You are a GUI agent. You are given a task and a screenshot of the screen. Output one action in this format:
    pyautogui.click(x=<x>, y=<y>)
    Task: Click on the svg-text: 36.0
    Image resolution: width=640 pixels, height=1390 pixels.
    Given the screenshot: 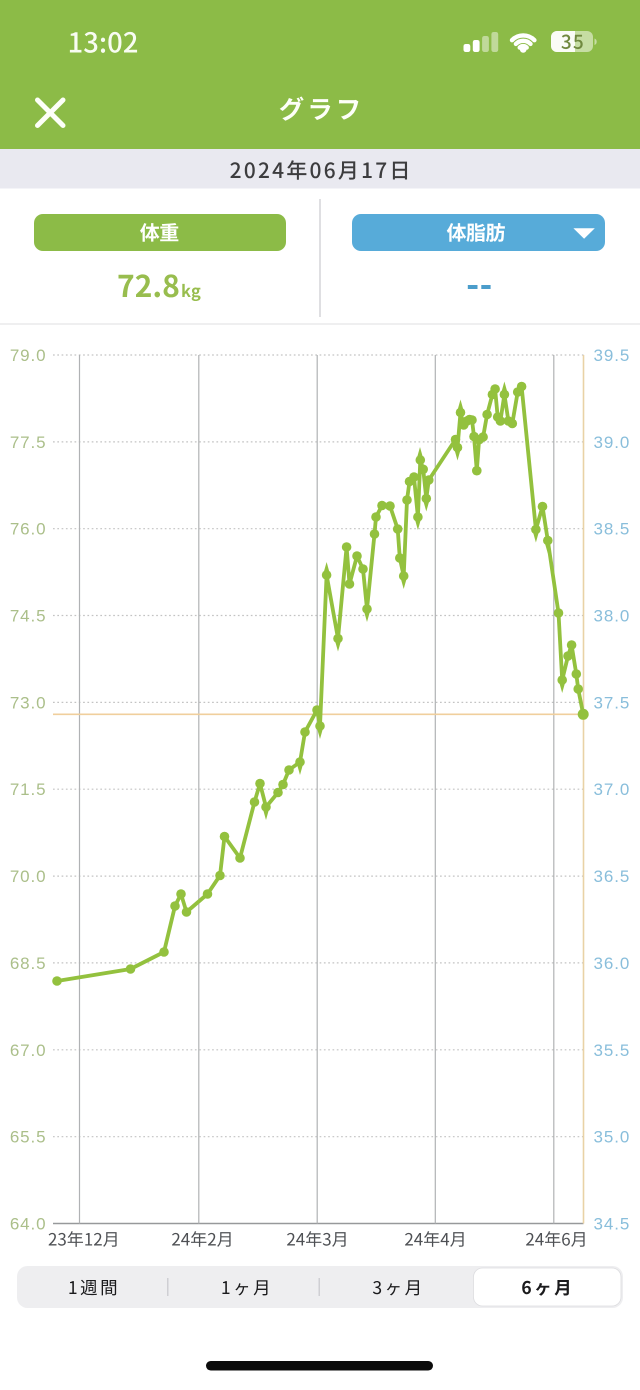 What is the action you would take?
    pyautogui.click(x=612, y=963)
    